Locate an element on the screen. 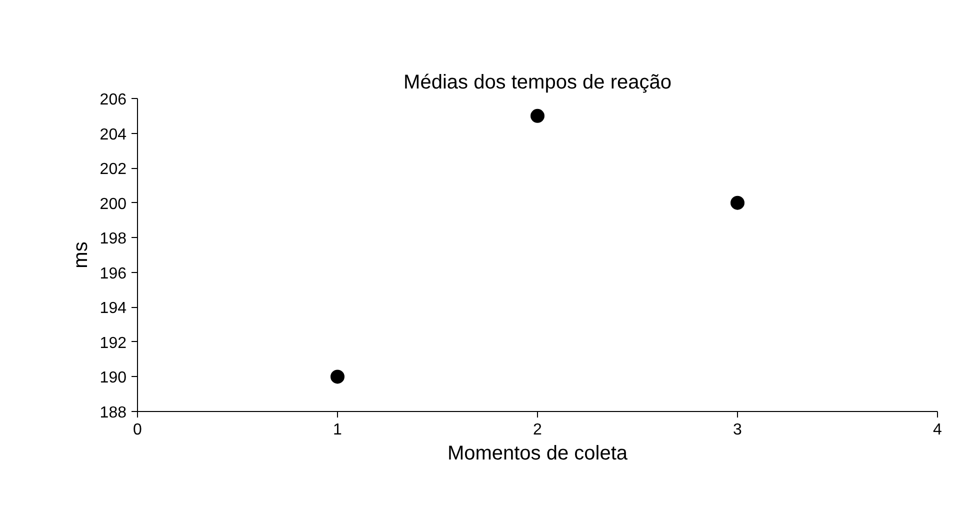  y-tick-label: 202 is located at coordinates (113, 169).